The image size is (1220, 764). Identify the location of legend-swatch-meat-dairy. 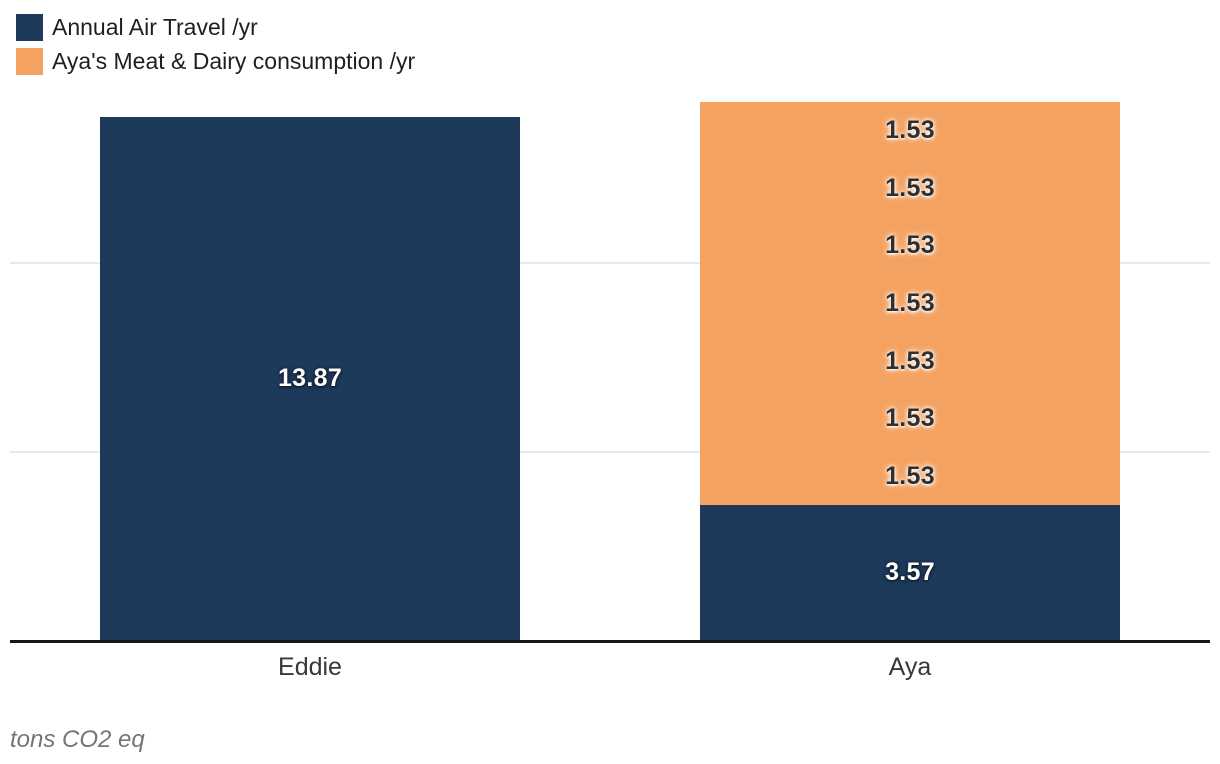
(29, 61).